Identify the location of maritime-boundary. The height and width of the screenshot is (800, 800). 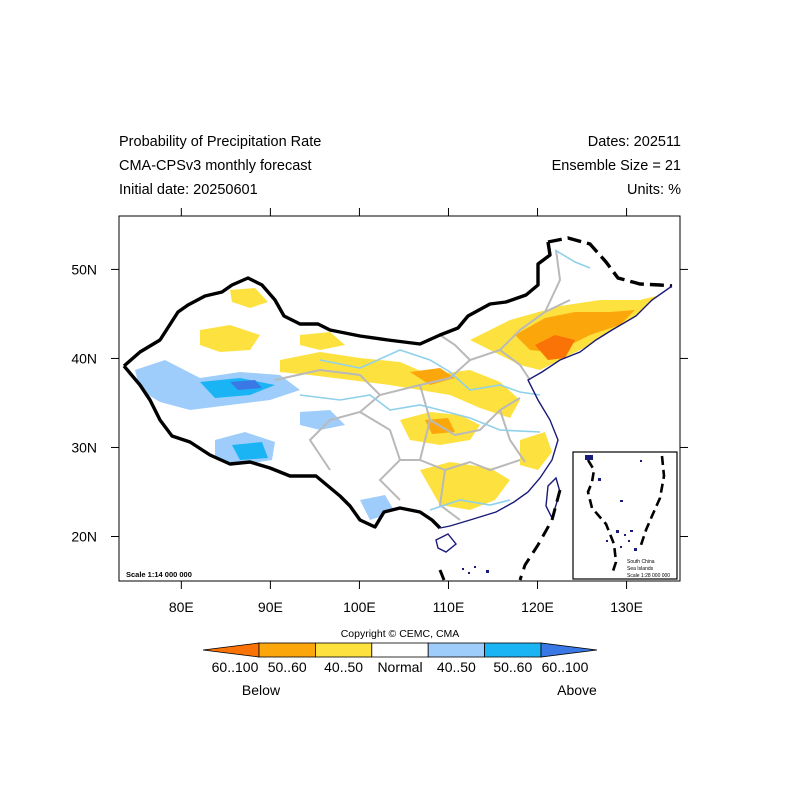
(500, 535).